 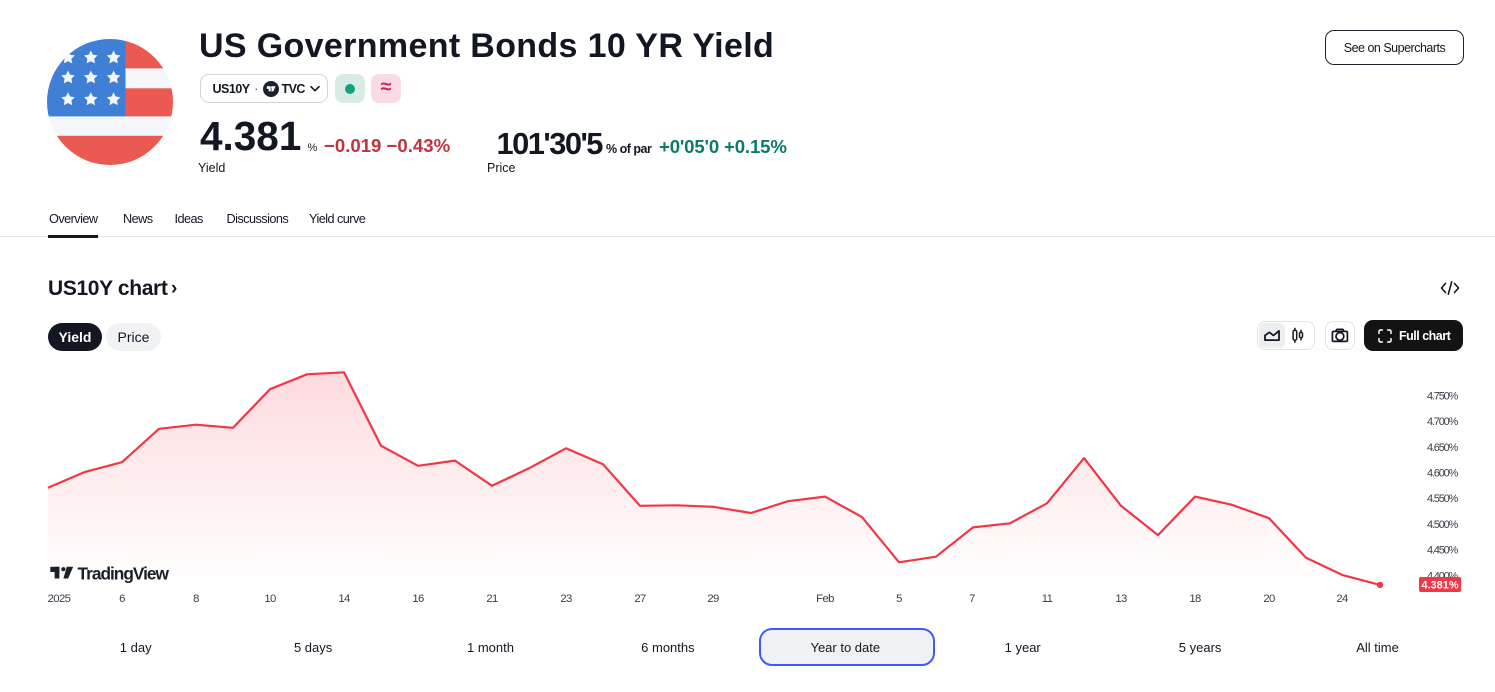 What do you see at coordinates (1121, 599) in the screenshot?
I see `svg-text: 13` at bounding box center [1121, 599].